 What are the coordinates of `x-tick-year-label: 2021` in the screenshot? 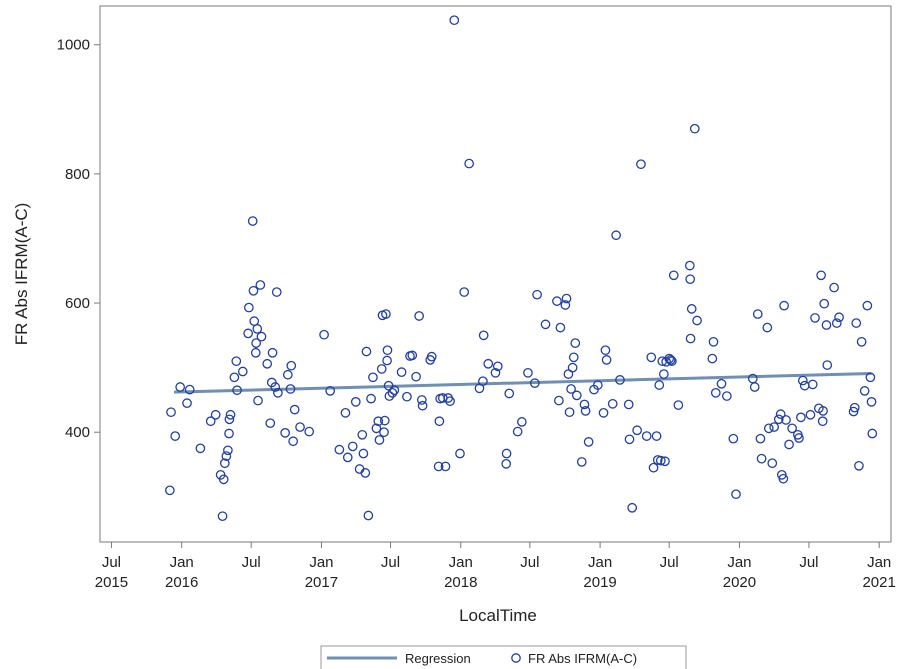 It's located at (878, 582).